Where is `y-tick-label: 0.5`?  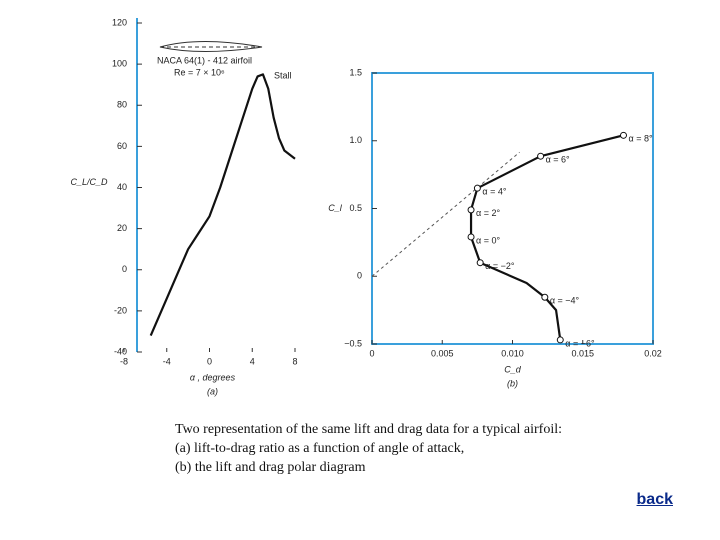 y-tick-label: 0.5 is located at coordinates (355, 208).